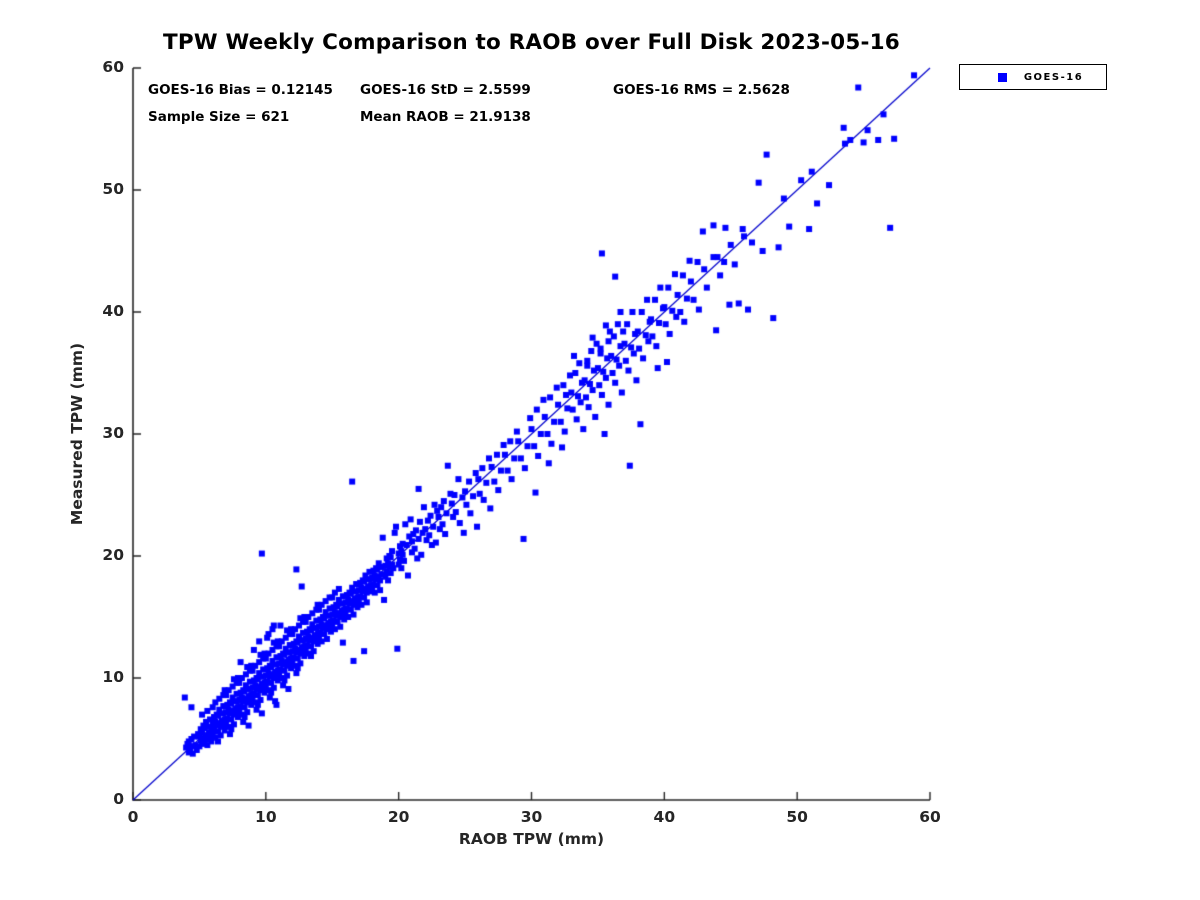 The width and height of the screenshot is (1200, 900). I want to click on y-tick-label: 50, so click(113, 189).